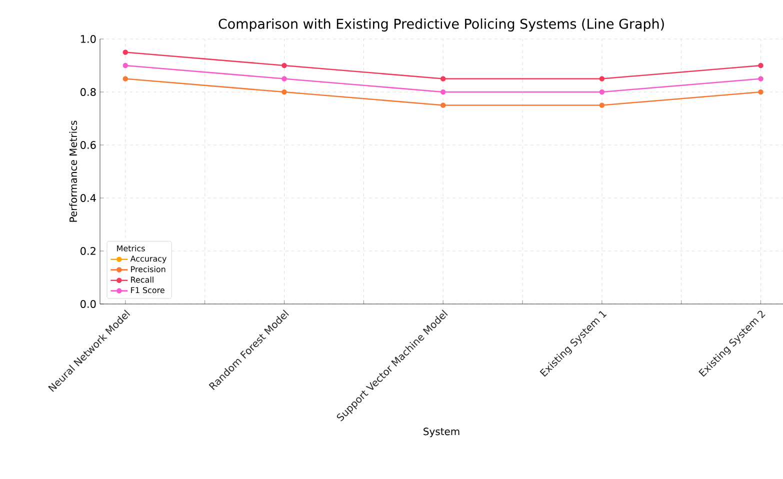 This screenshot has width=783, height=479. Describe the element at coordinates (442, 433) in the screenshot. I see `x-axis-title: System` at that location.